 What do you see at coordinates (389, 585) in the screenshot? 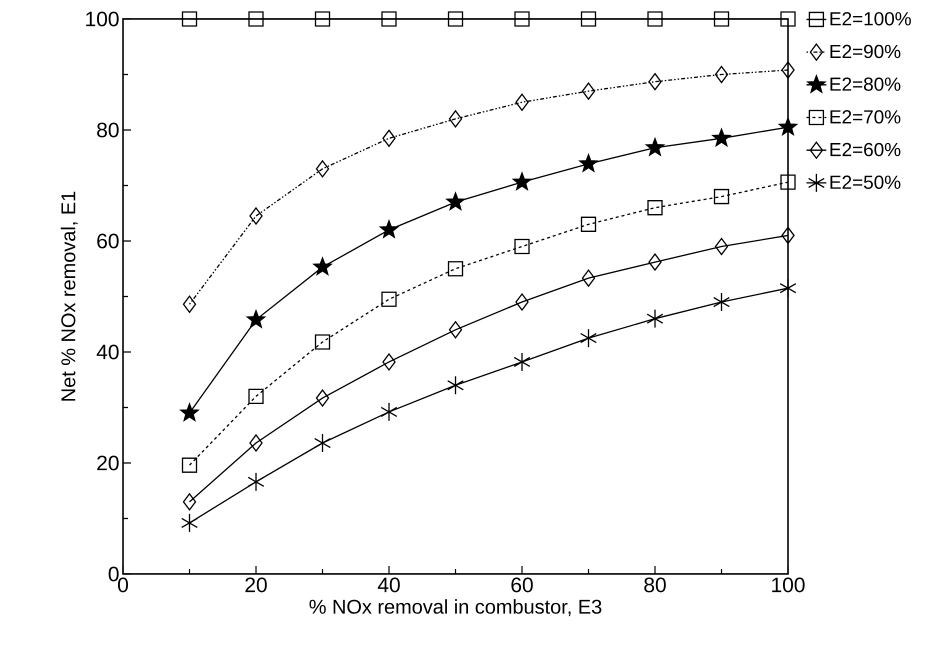
I see `x-tick-label: 40` at bounding box center [389, 585].